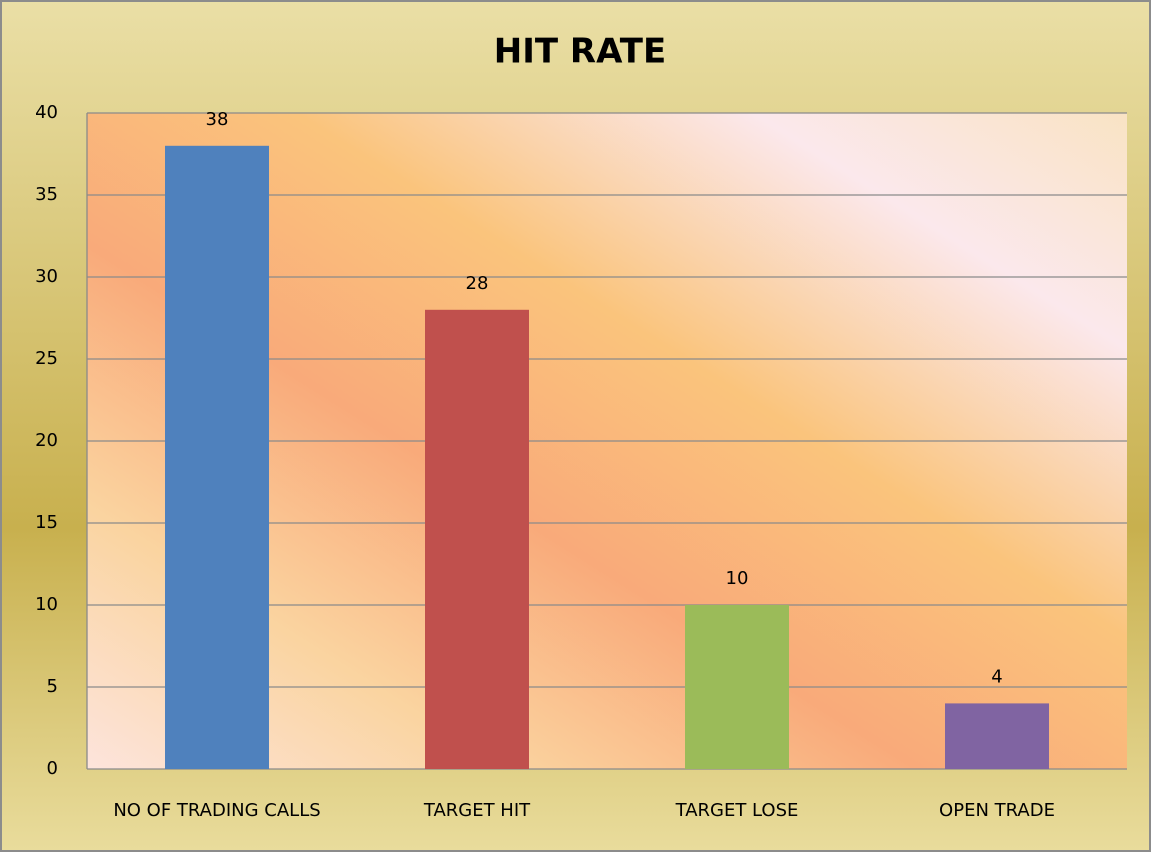 The image size is (1151, 852). I want to click on data-label: 28, so click(477, 283).